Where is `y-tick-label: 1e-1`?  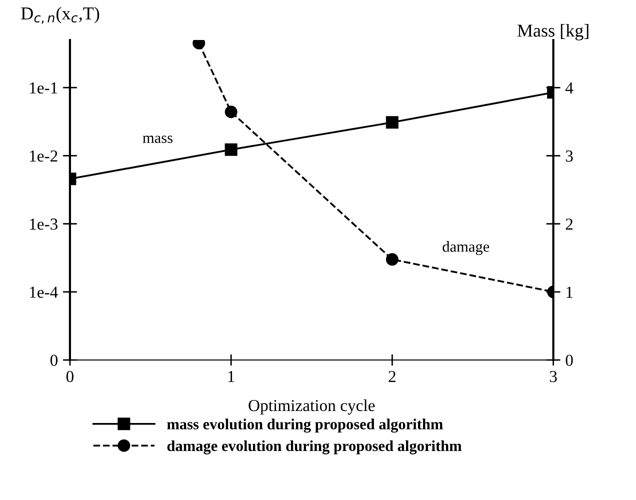 y-tick-label: 1e-1 is located at coordinates (44, 88).